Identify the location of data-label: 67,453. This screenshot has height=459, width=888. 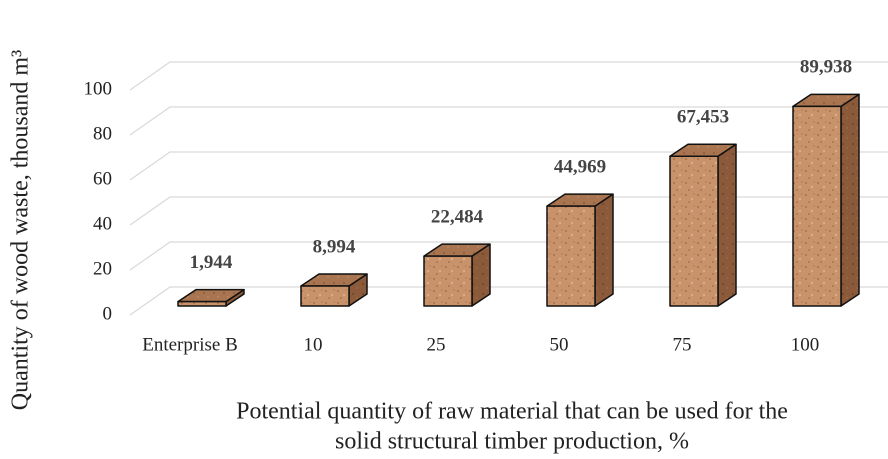
(703, 117).